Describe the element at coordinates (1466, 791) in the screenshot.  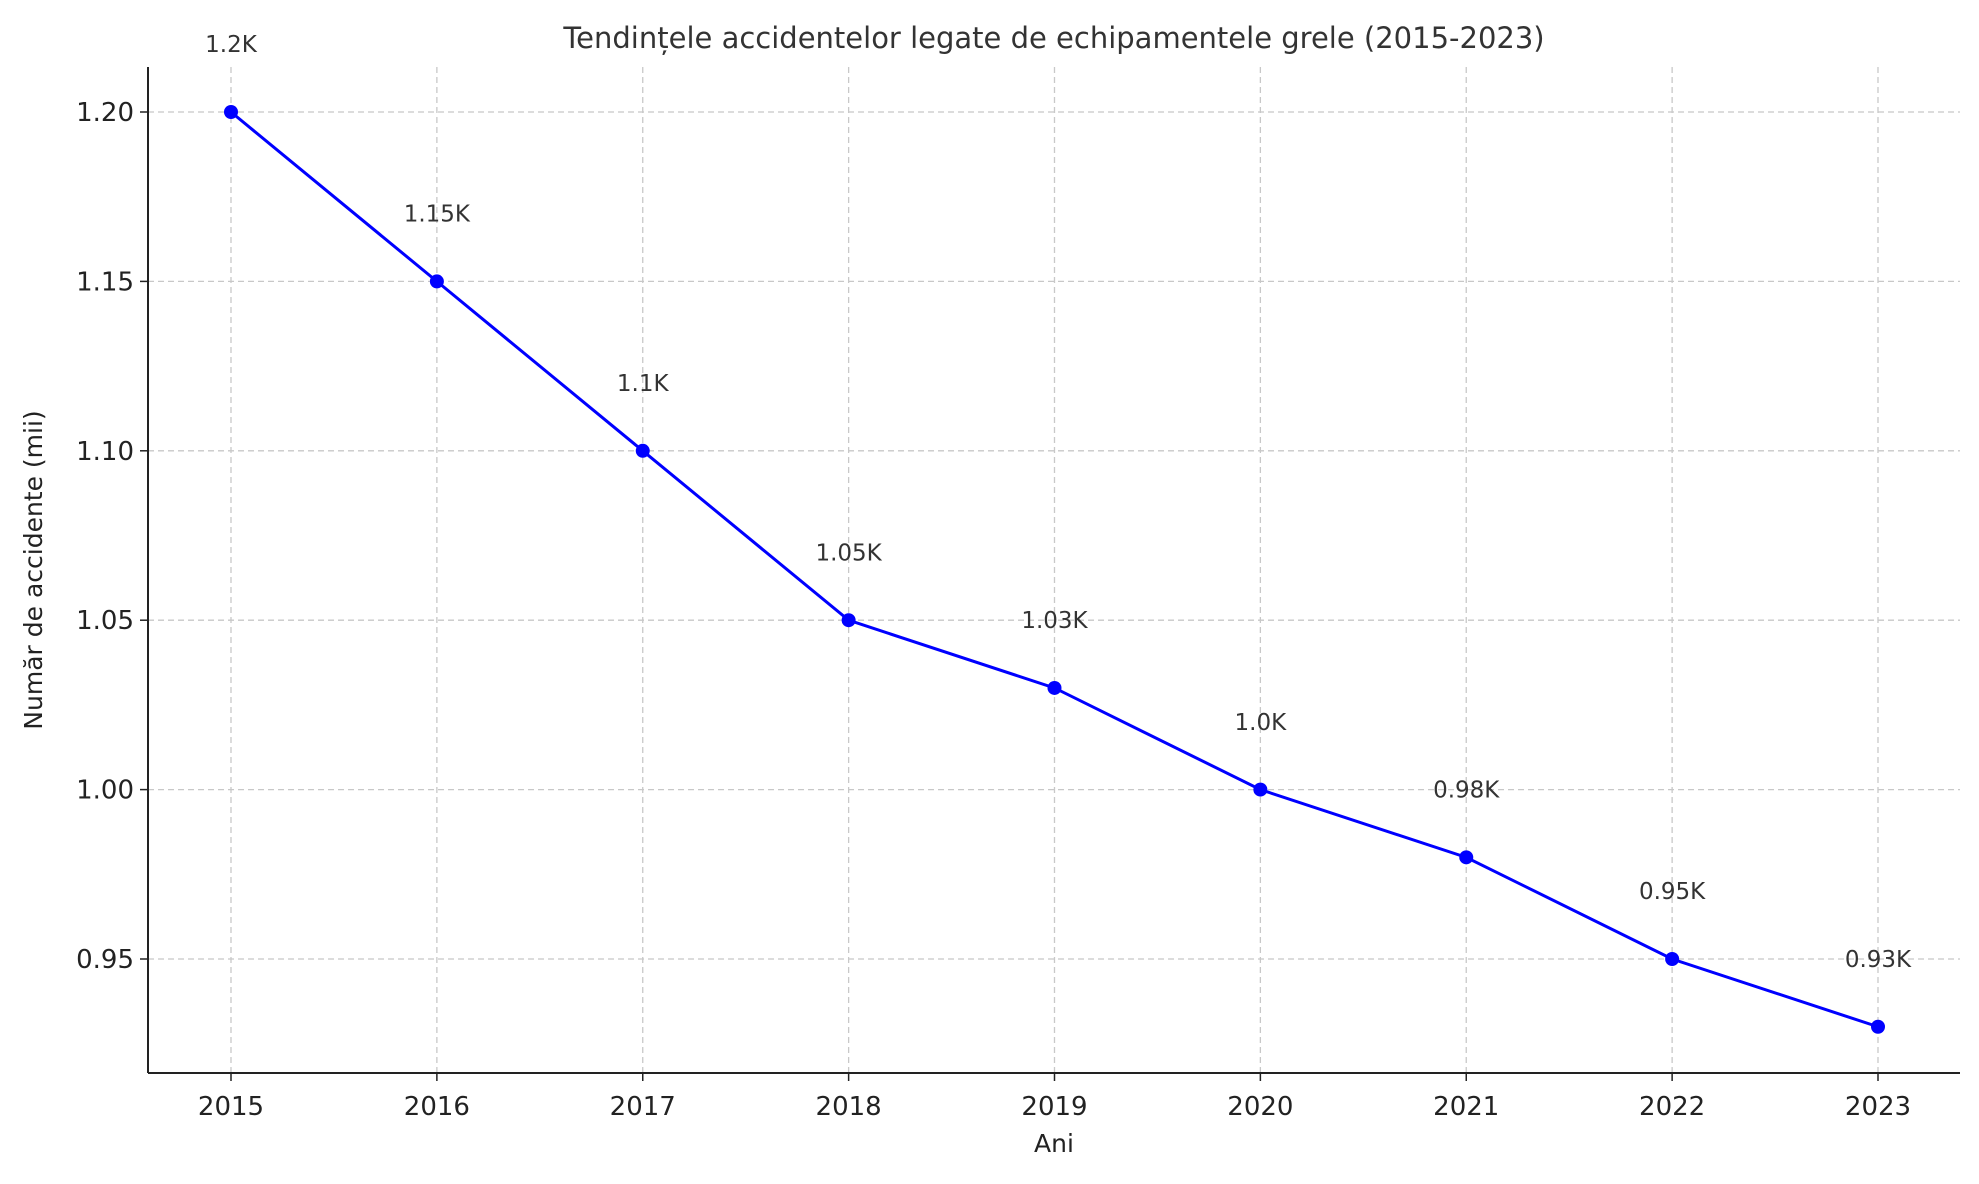
I see `data-label: 0.98K` at that location.